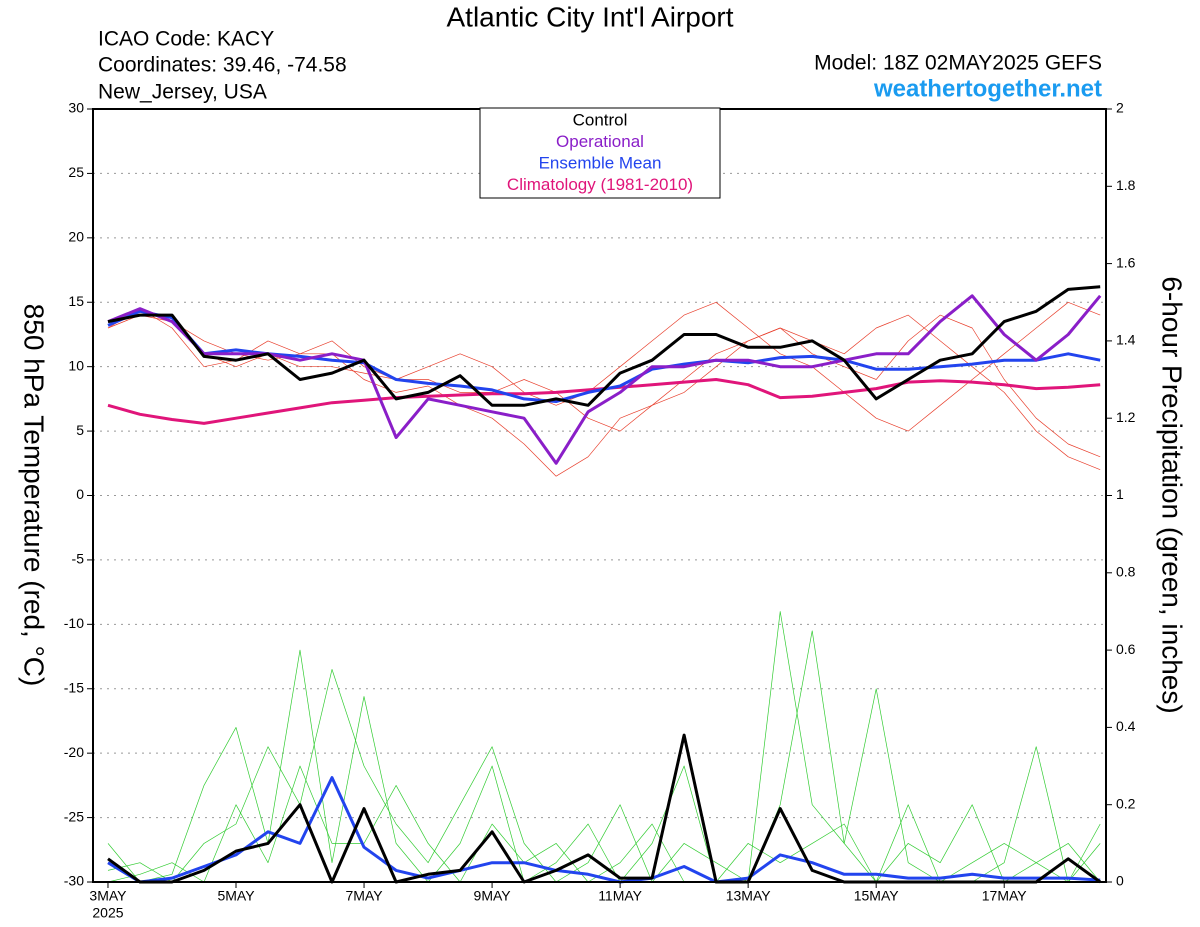  I want to click on x-tick-label: 9MAY, so click(493, 896).